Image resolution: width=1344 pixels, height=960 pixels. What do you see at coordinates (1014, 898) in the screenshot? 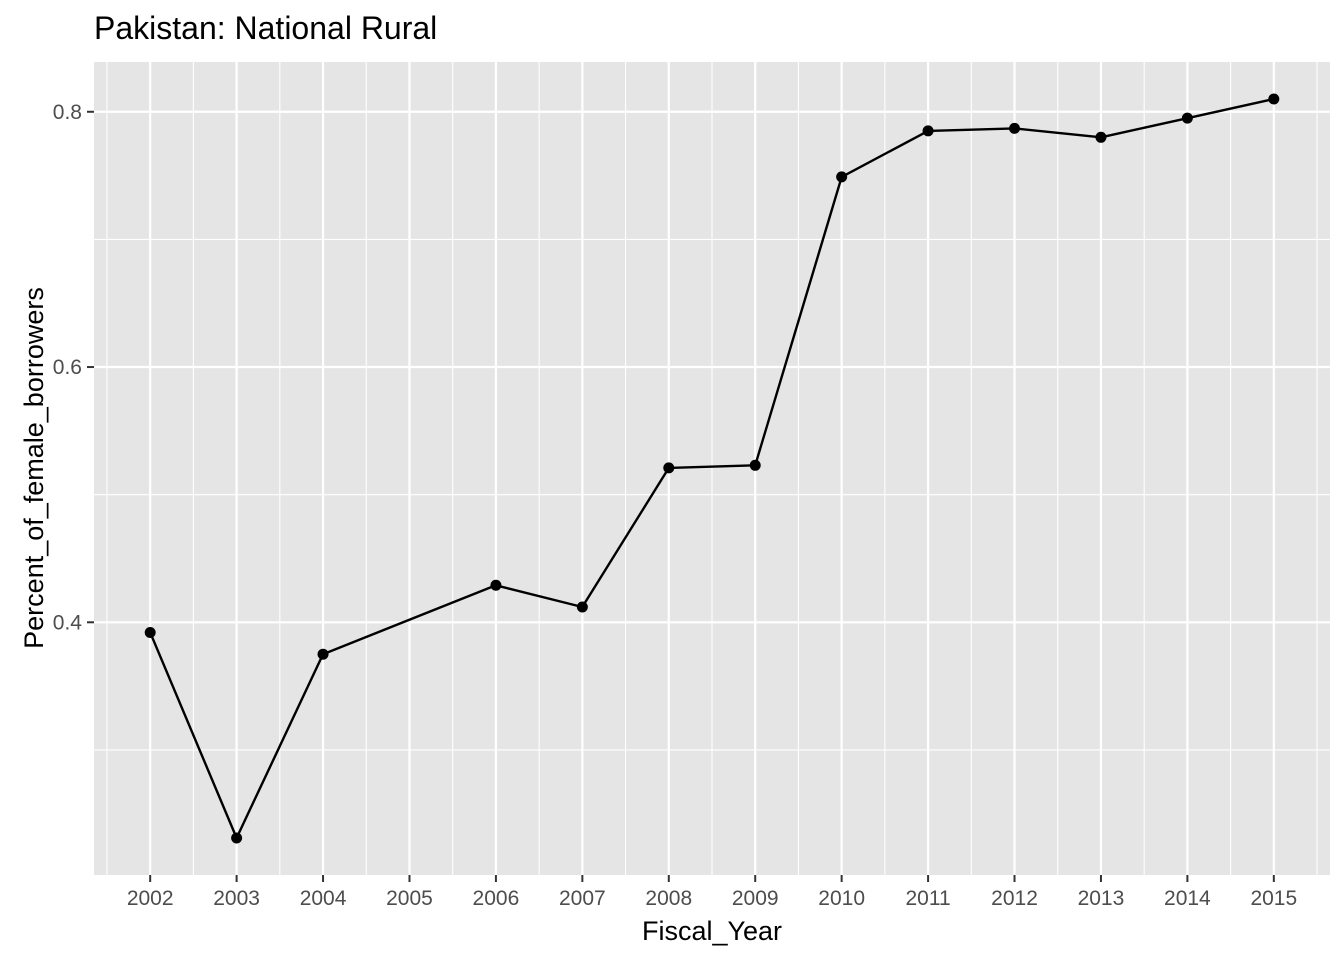
I see `x-tick-label: 2012` at bounding box center [1014, 898].